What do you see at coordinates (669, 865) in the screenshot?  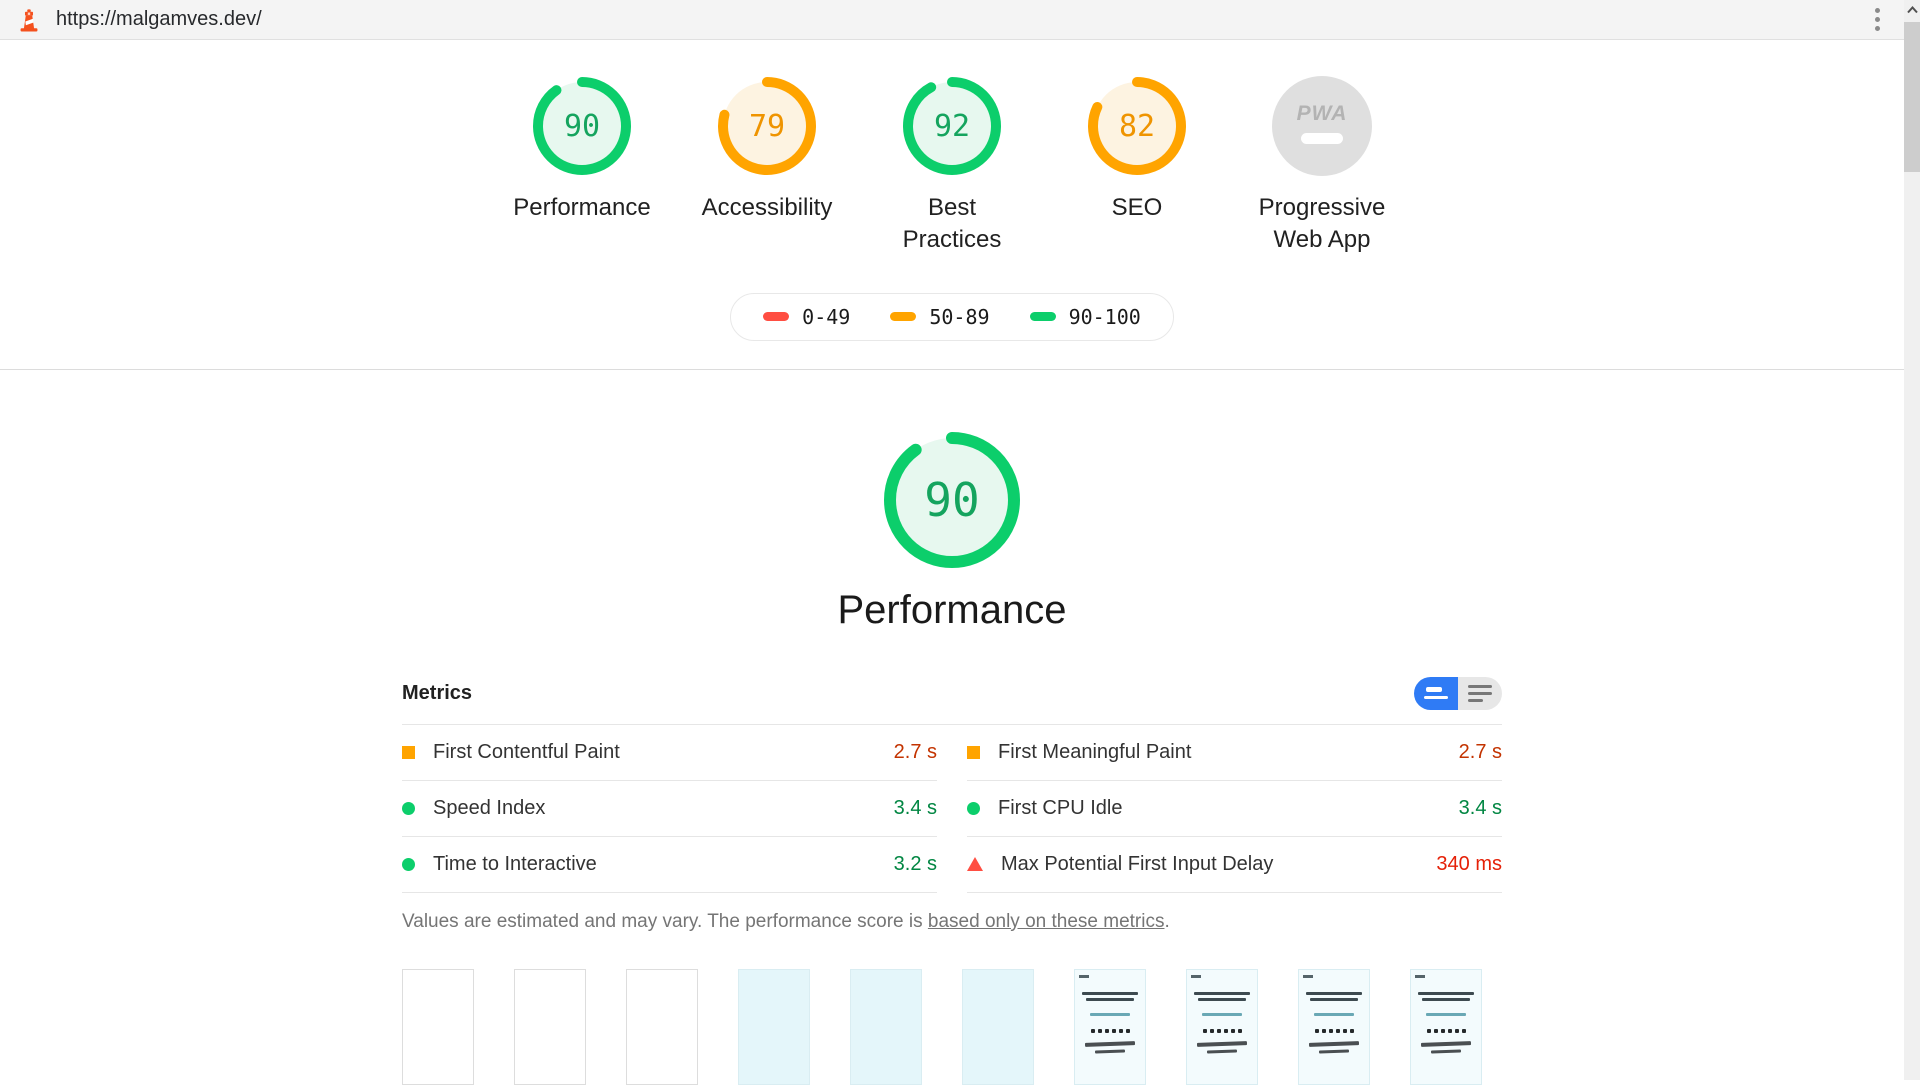 I see `metric-row: Time to Interactive 3.2 s` at bounding box center [669, 865].